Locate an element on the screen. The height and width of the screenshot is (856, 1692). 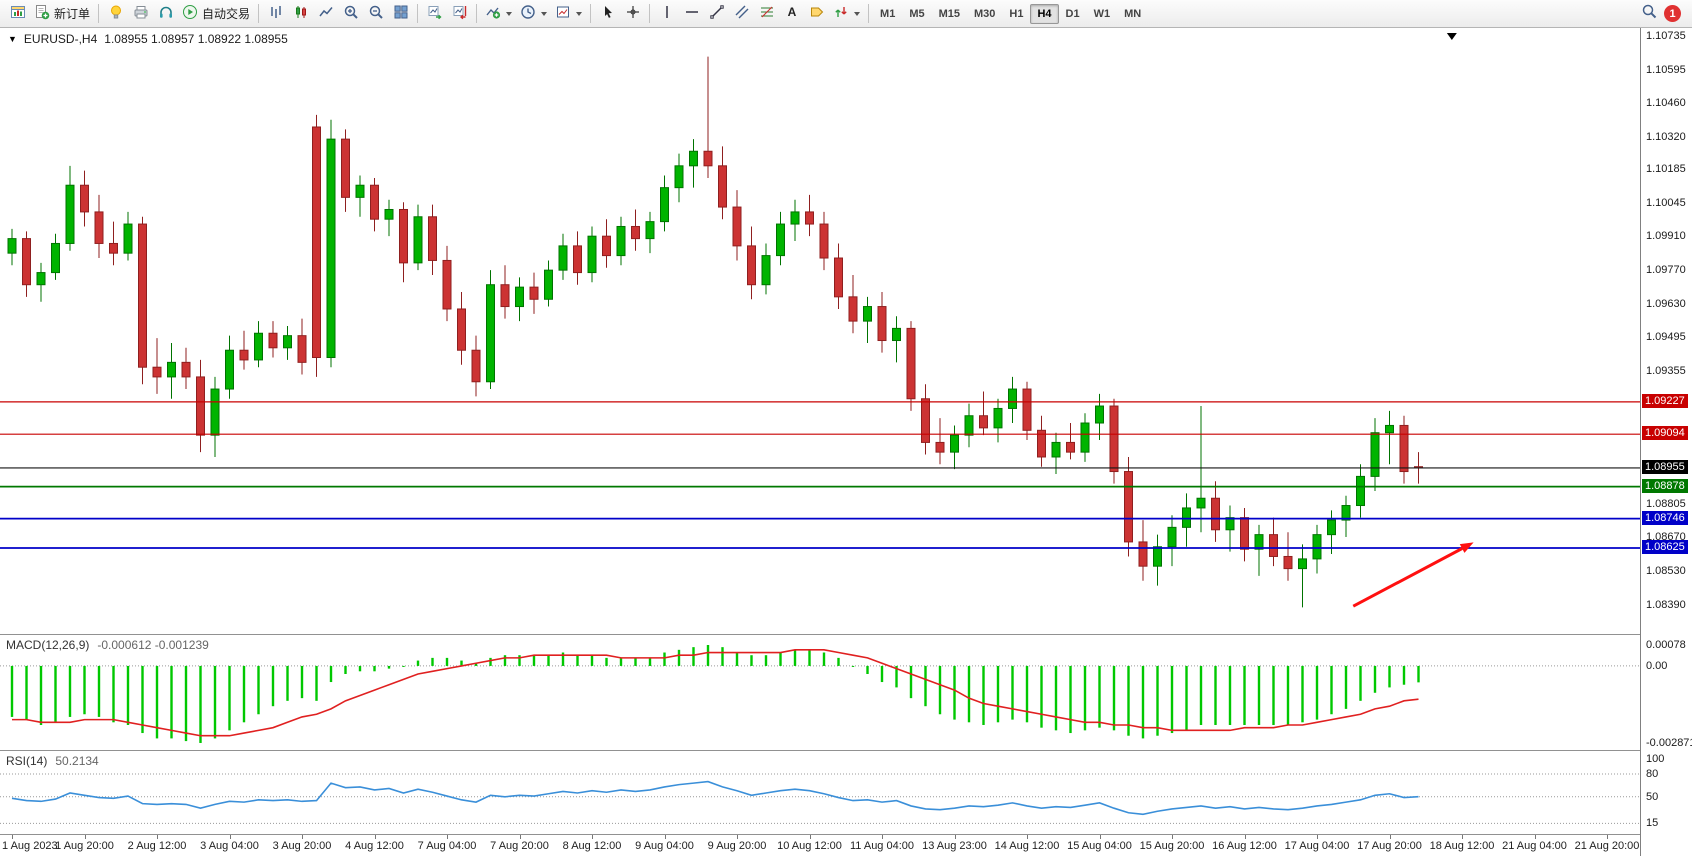
idea-button is located at coordinates (115, 14).